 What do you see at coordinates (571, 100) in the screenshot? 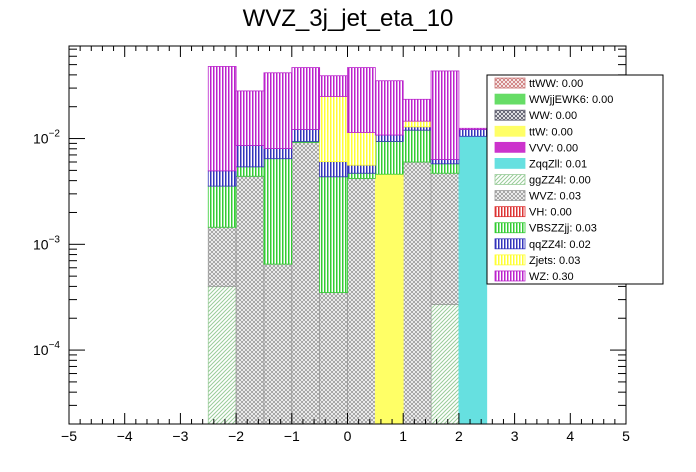
I see `legend-label: WWjjEWK6: 0.00` at bounding box center [571, 100].